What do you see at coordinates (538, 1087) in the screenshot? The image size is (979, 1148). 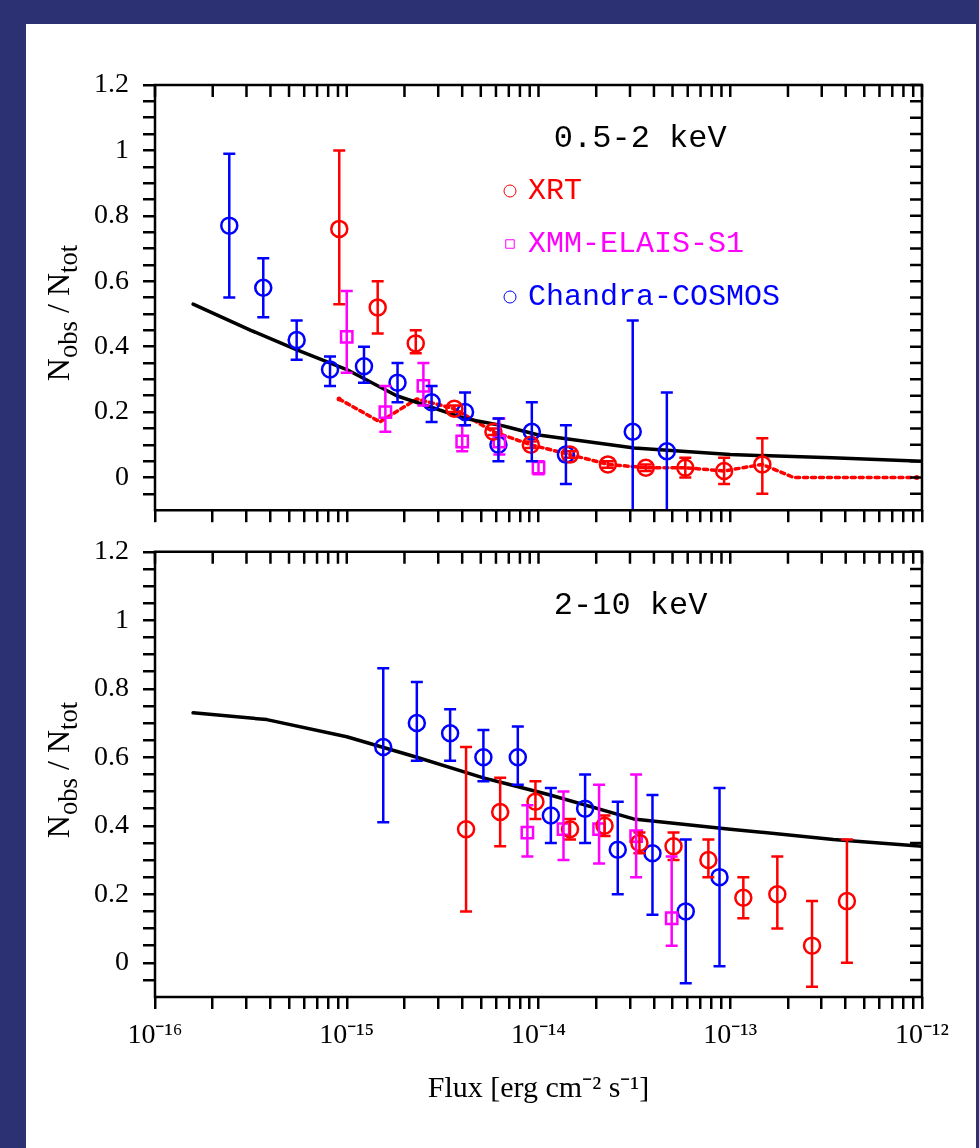 I see `x-axis-title: Flux [erg cm⁻² s⁻¹]` at bounding box center [538, 1087].